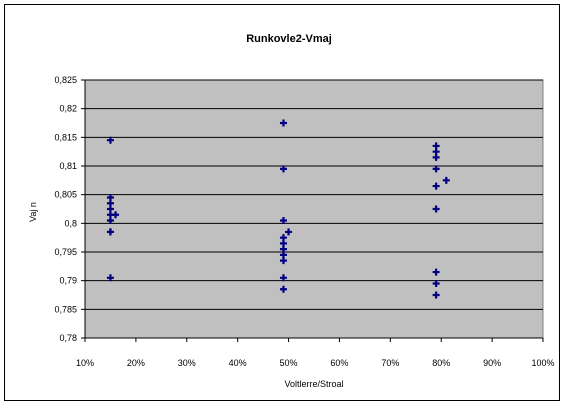  What do you see at coordinates (313, 384) in the screenshot?
I see `x-axis-title: Voltlerre/Stroal` at bounding box center [313, 384].